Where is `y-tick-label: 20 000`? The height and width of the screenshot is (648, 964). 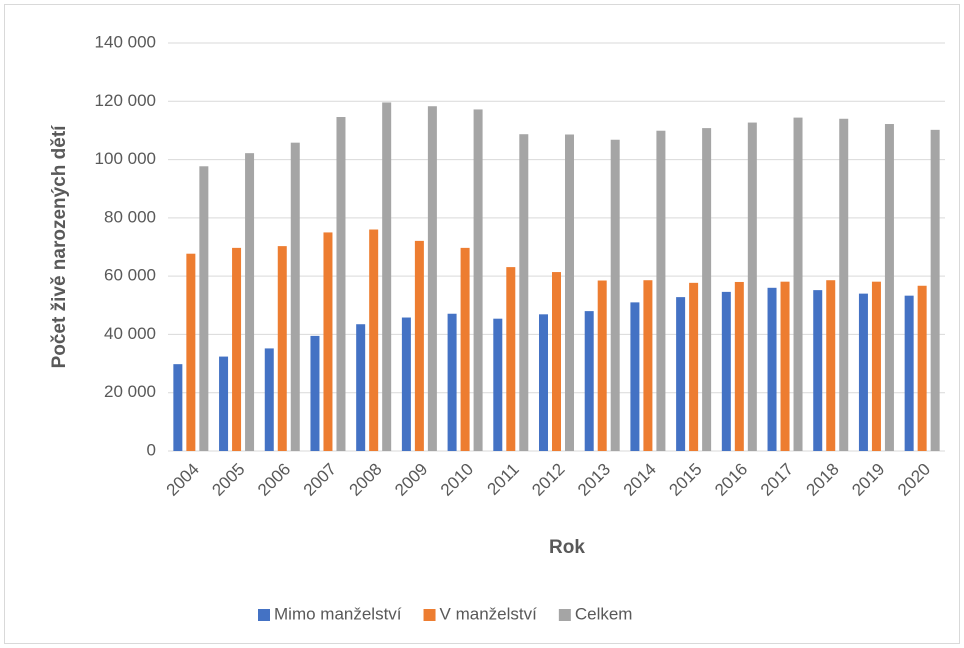 y-tick-label: 20 000 is located at coordinates (130, 391).